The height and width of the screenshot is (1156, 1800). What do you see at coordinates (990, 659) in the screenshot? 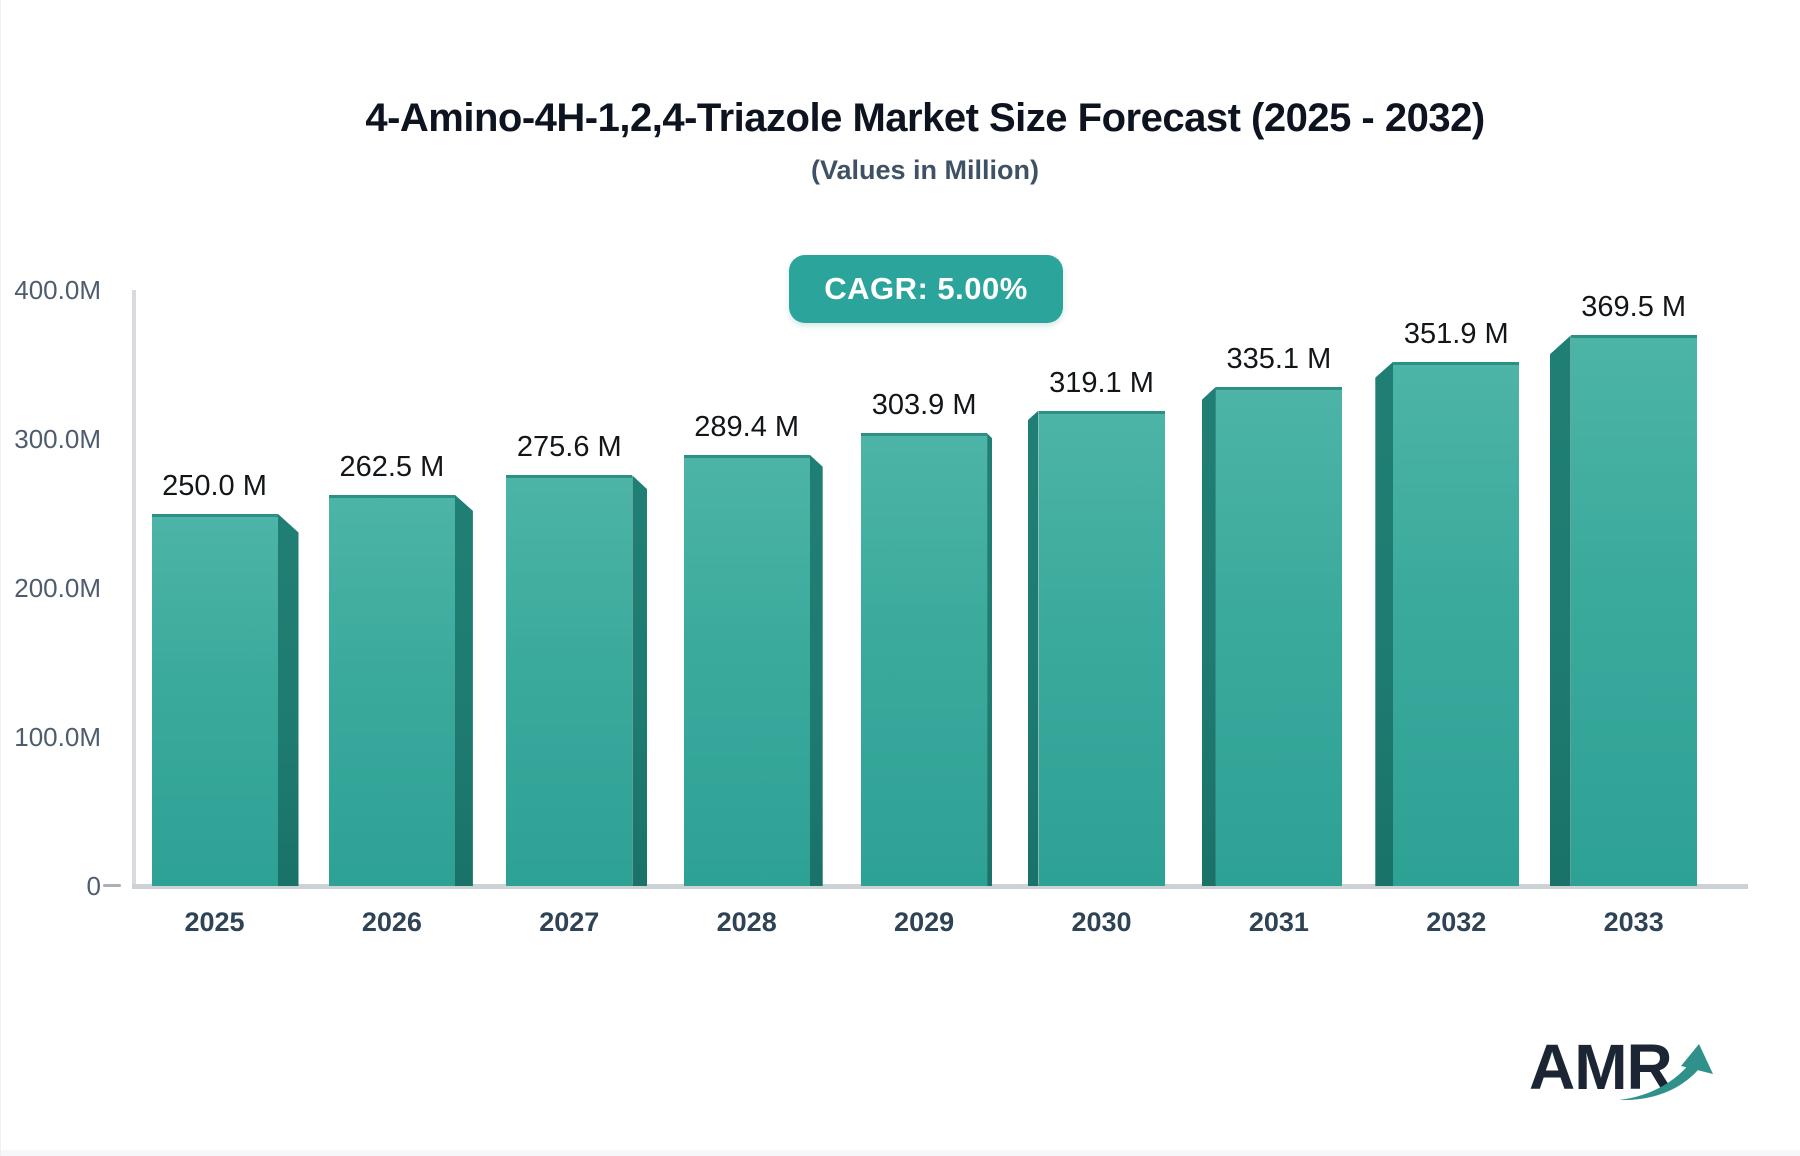
I see `bar-side-2029` at bounding box center [990, 659].